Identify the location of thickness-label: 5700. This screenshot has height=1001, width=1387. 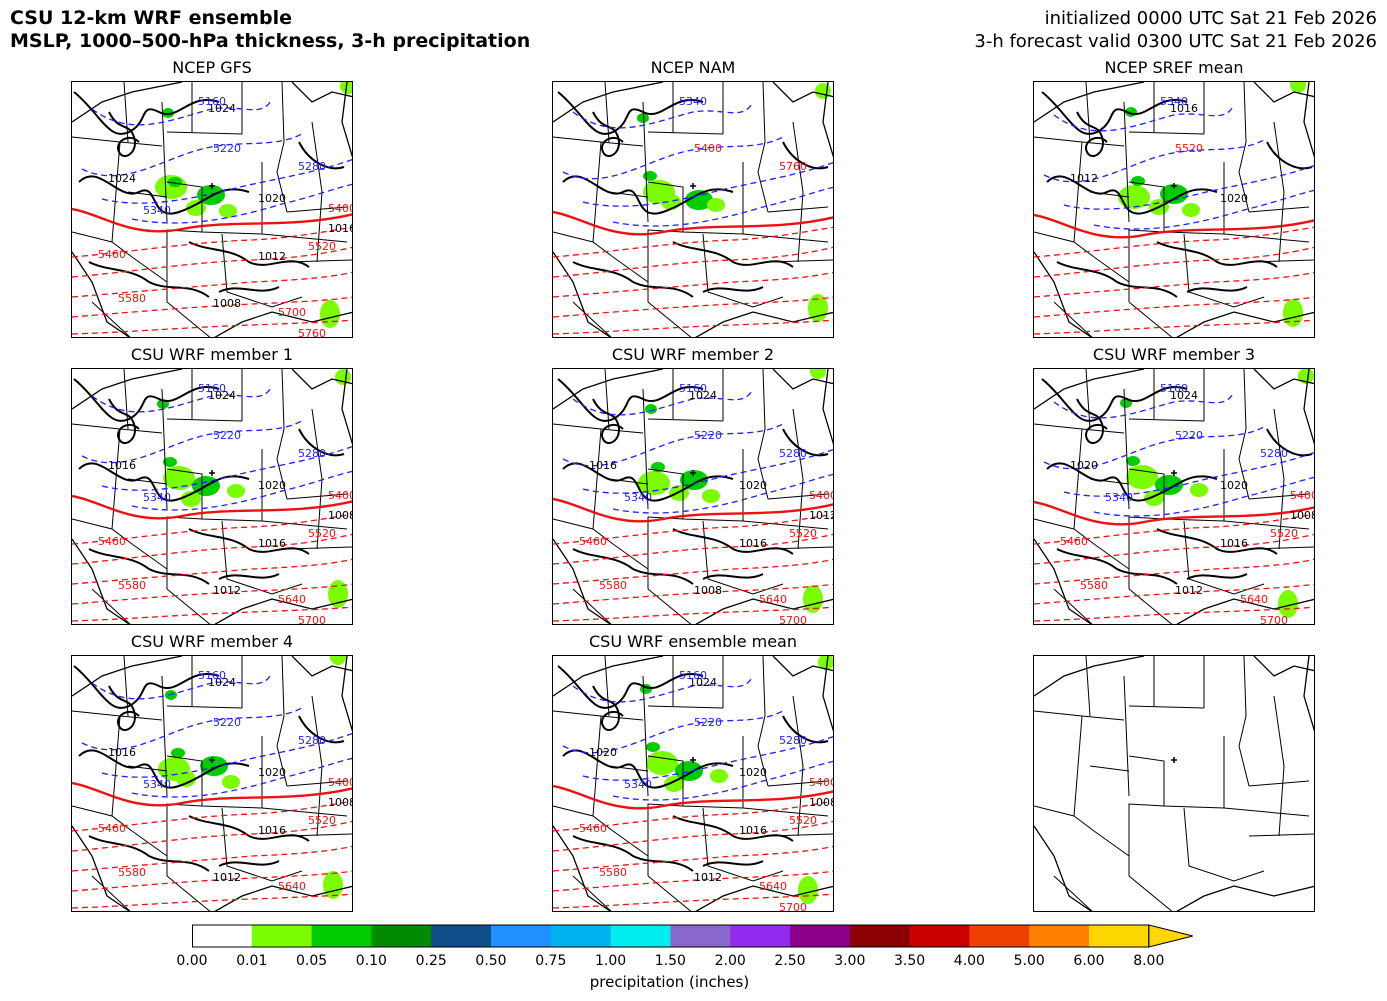
(793, 906).